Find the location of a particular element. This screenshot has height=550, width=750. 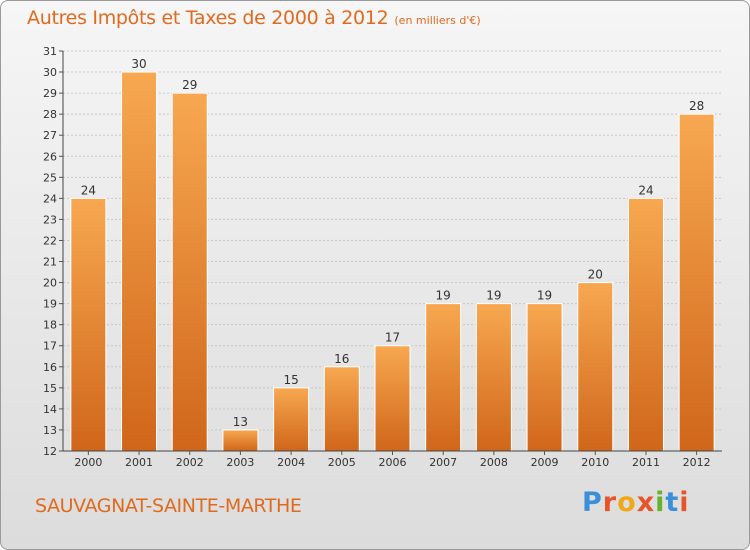

commune-name: SAUVAGNAT-SAINTE-MARTHE is located at coordinates (168, 506).